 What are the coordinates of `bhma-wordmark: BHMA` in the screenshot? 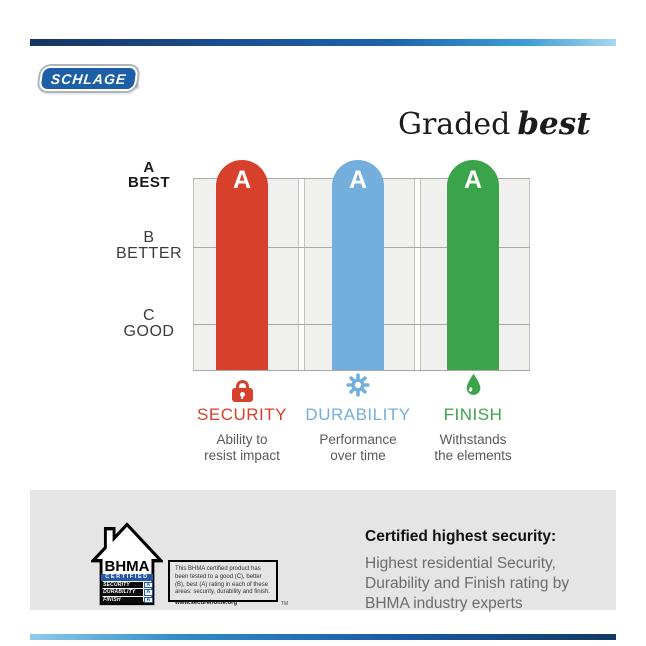 It's located at (127, 566).